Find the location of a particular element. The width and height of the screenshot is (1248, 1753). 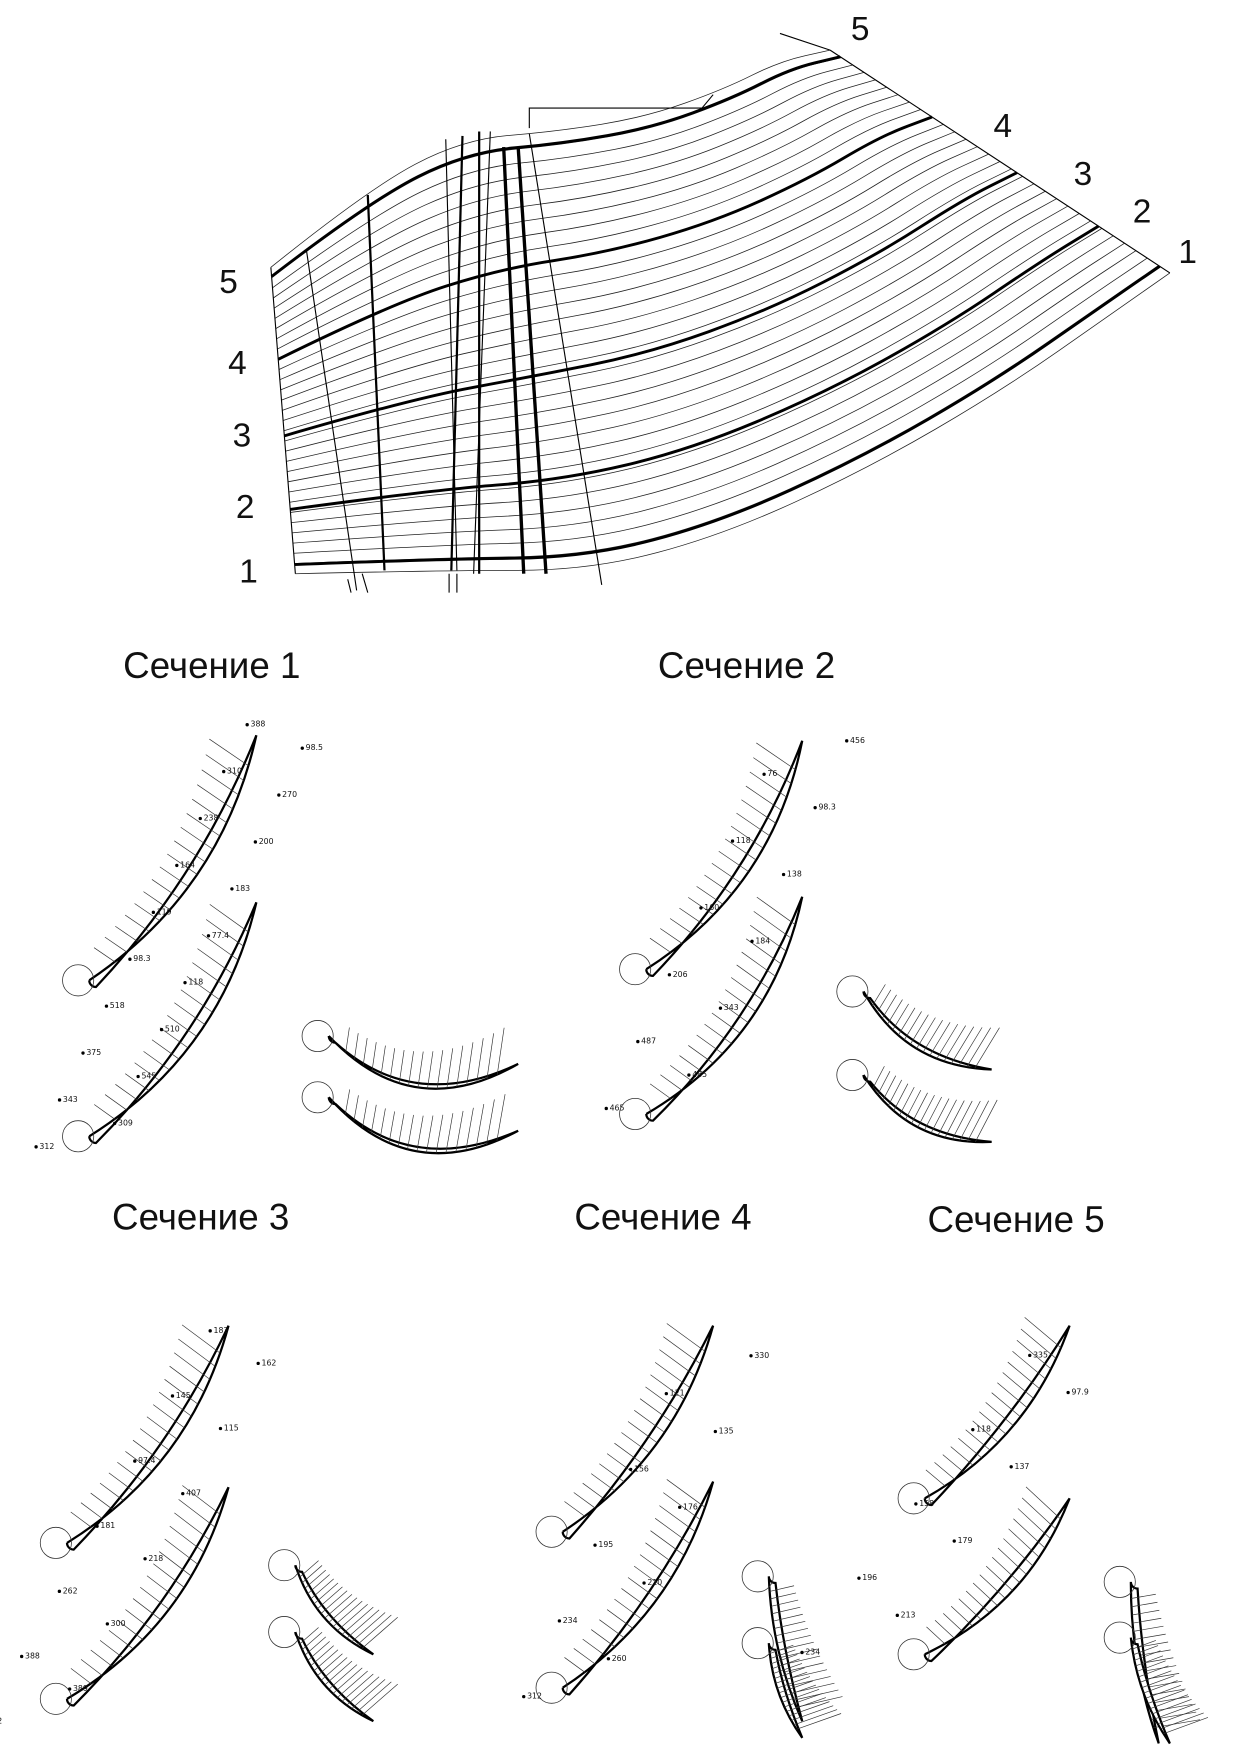

contour-label: 407 is located at coordinates (193, 1493).